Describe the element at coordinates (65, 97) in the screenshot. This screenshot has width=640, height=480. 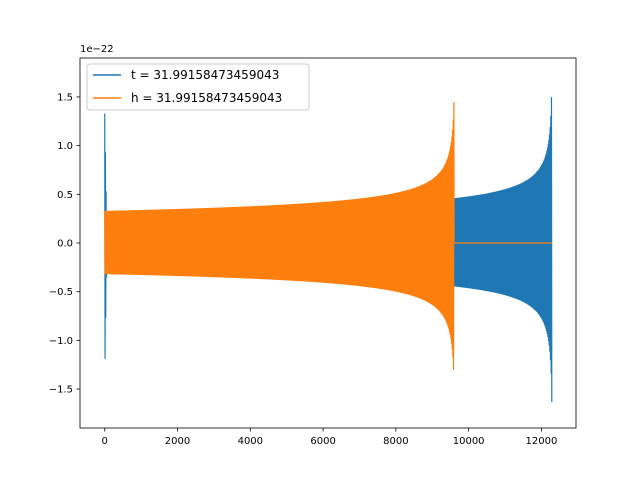
I see `y-tick-label: 1.5` at that location.